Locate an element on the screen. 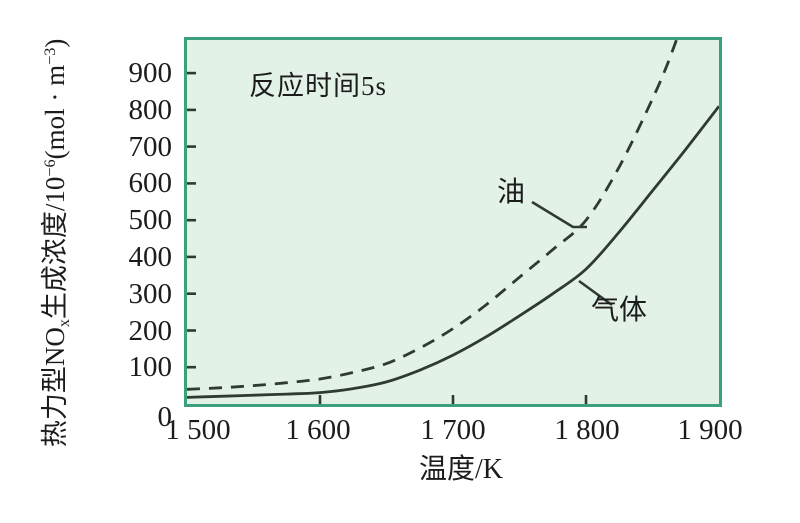  gas-series-label: 气体 is located at coordinates (619, 310).